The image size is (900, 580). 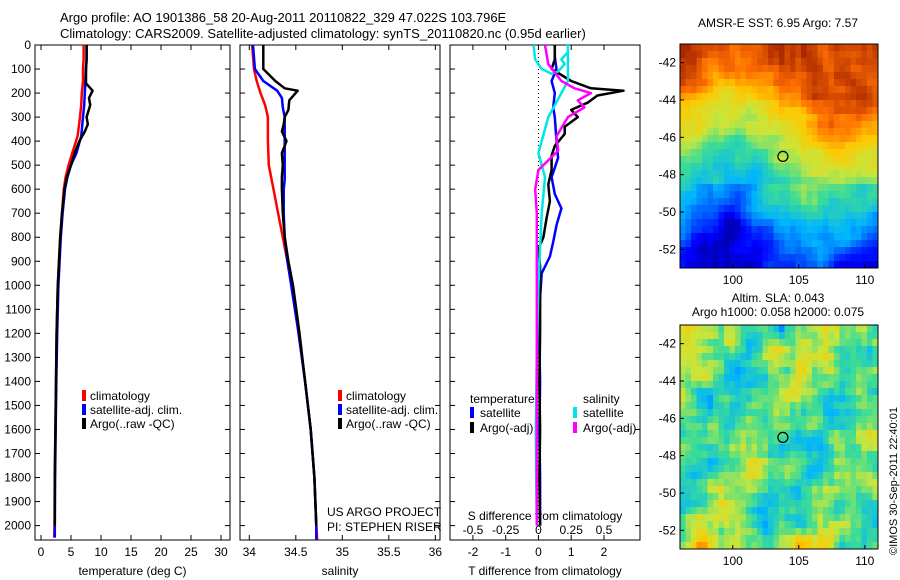 I want to click on credit-line-1: US ARGO PROJECT, so click(x=384, y=512).